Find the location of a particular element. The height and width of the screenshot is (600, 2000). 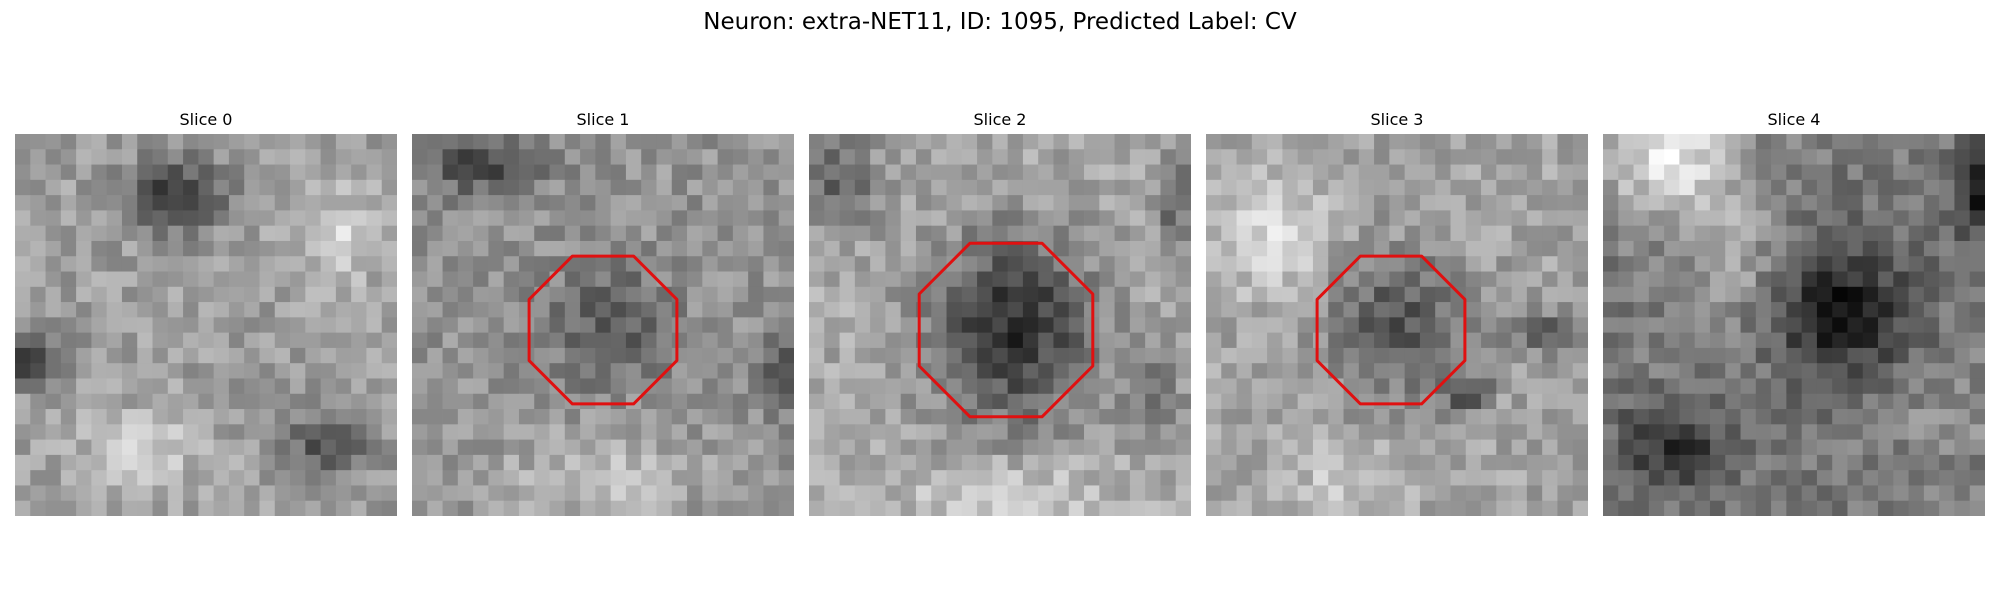

slice-4-pixel-grid is located at coordinates (1794, 325).